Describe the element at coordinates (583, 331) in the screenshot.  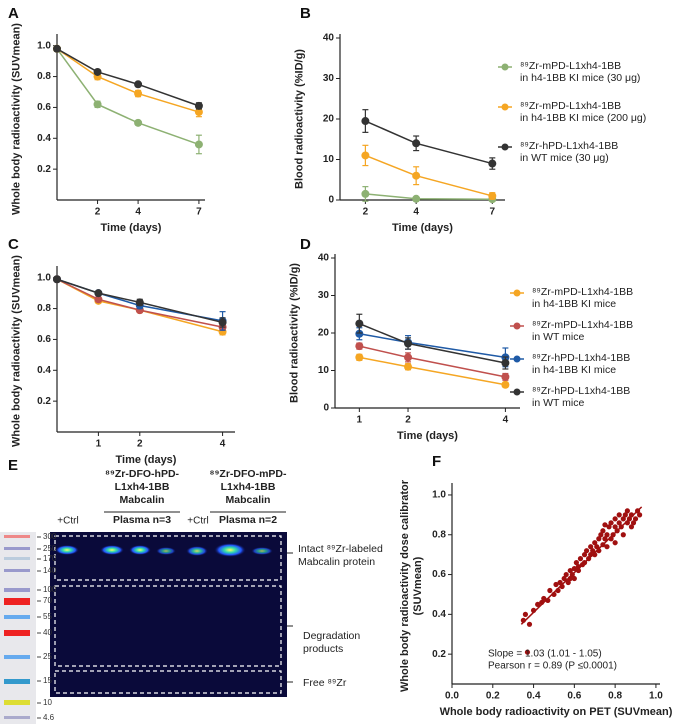
I see `legend-entry: ⁸⁹Zr-mPD-L1xh4-1BB in WT mice` at that location.